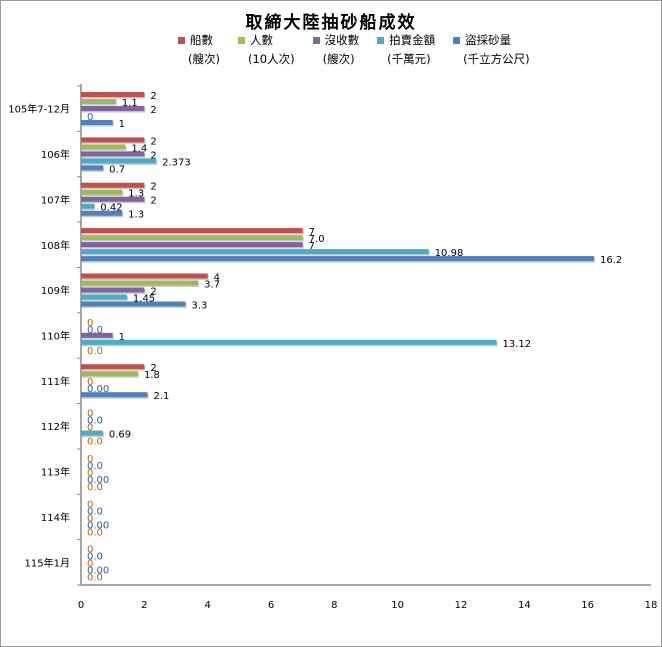 This screenshot has height=647, width=662. Describe the element at coordinates (199, 49) in the screenshot. I see `legend-item: 船數 (艘次)` at that location.